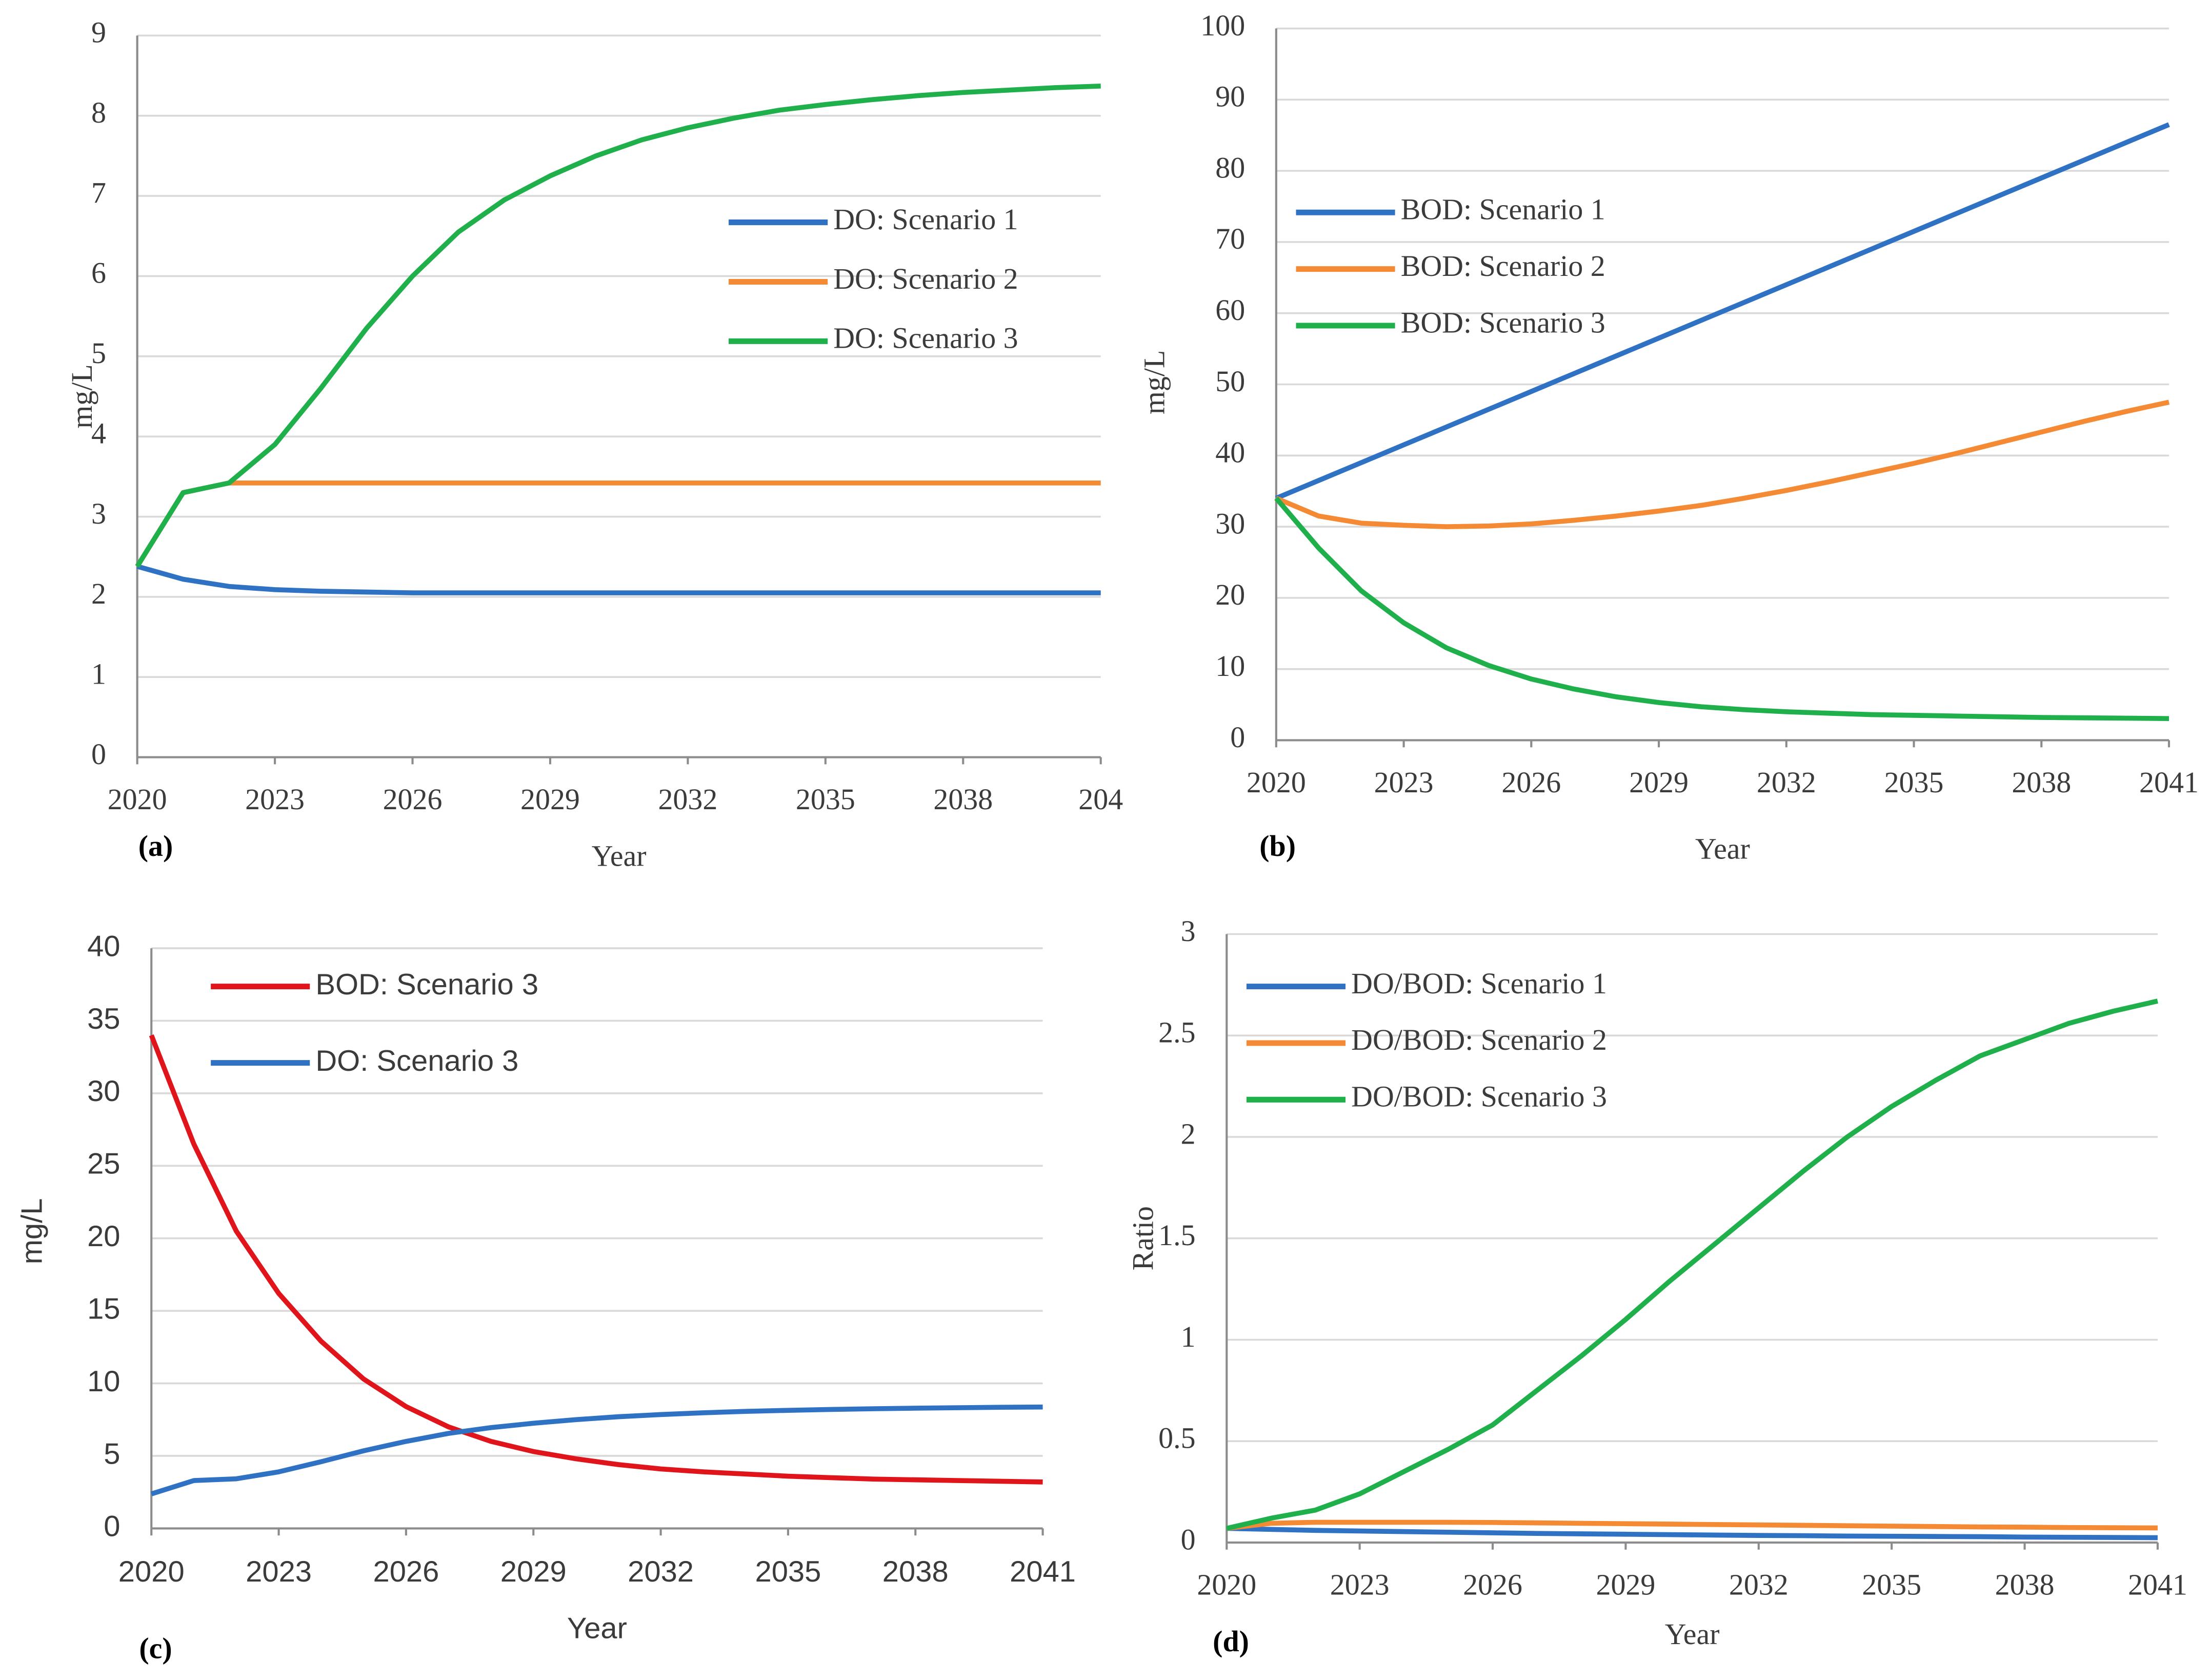  I want to click on y-tick-label: 2.5, so click(1176, 1032).